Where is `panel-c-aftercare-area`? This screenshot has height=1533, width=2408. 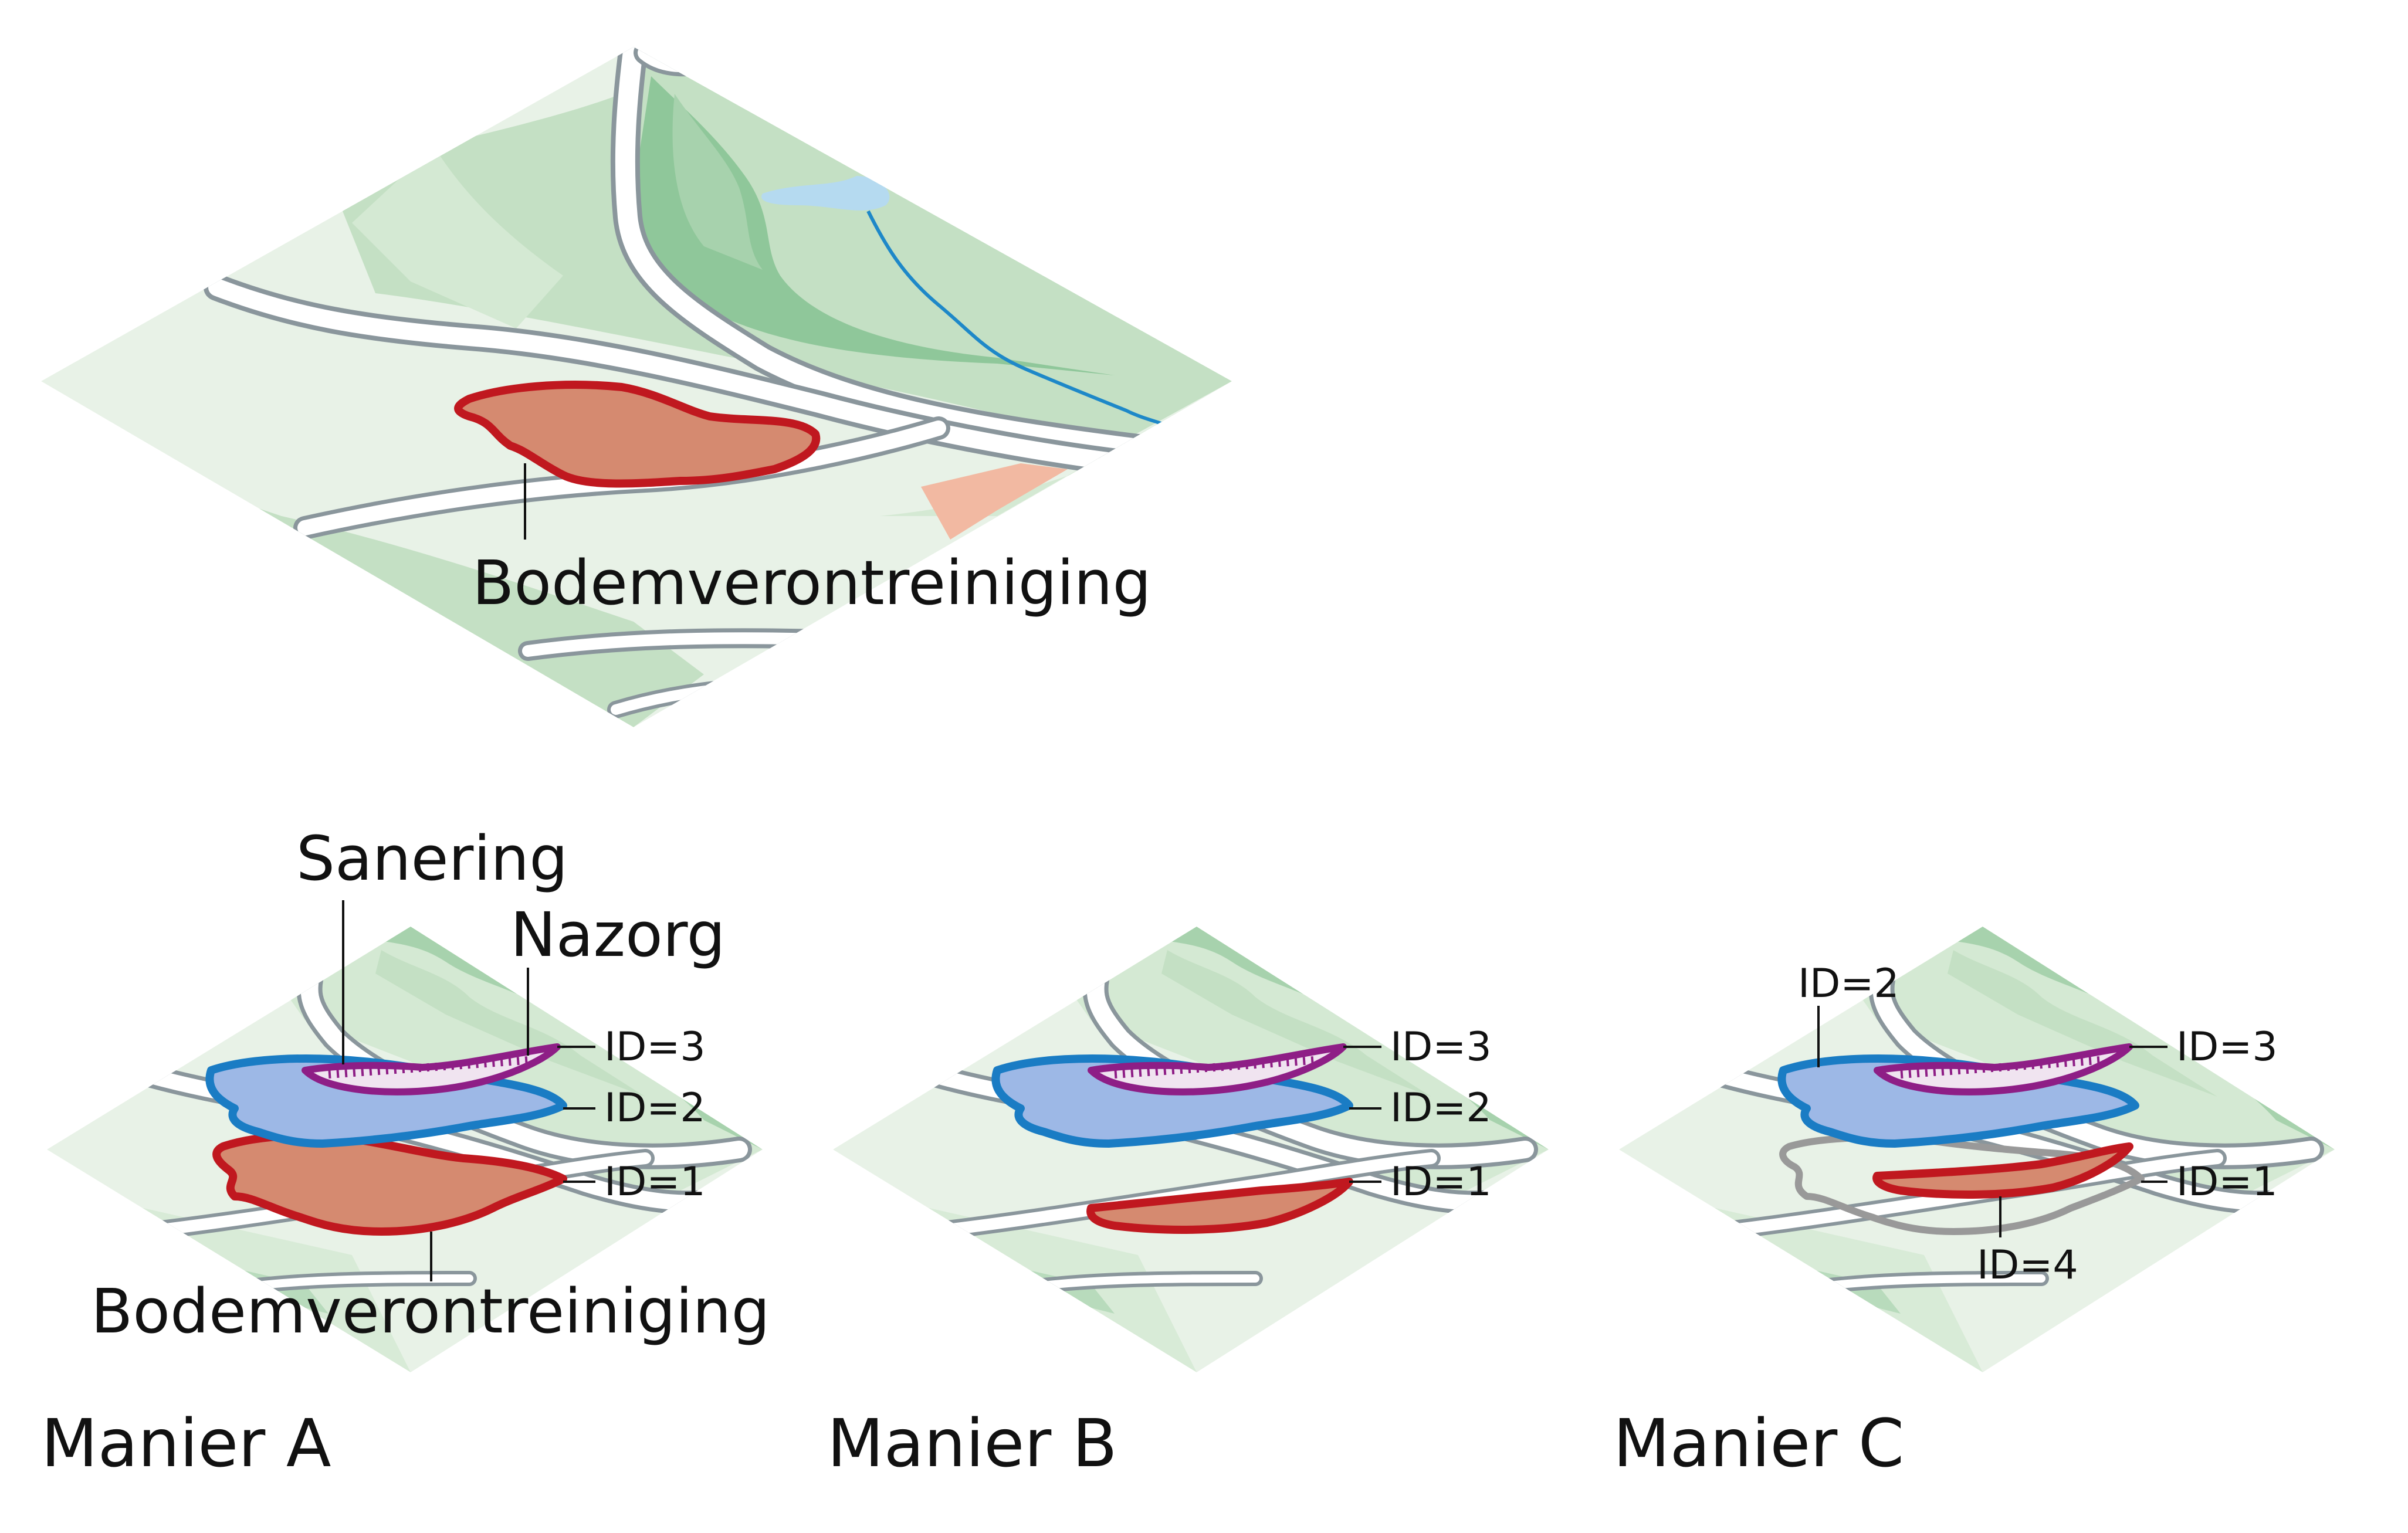 panel-c-aftercare-area is located at coordinates (2003, 1069).